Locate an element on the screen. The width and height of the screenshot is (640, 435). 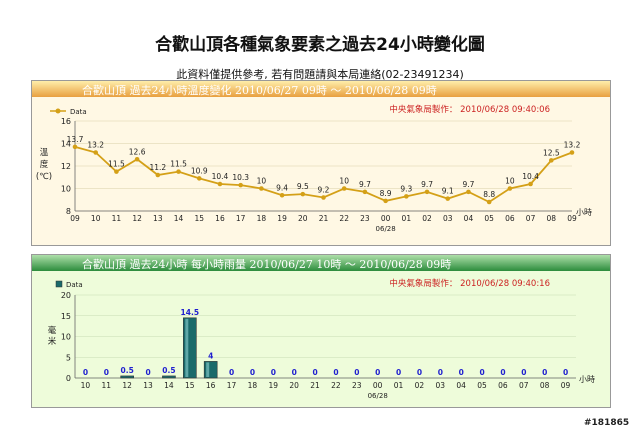
x-tick-label: 15 is located at coordinates (199, 218).